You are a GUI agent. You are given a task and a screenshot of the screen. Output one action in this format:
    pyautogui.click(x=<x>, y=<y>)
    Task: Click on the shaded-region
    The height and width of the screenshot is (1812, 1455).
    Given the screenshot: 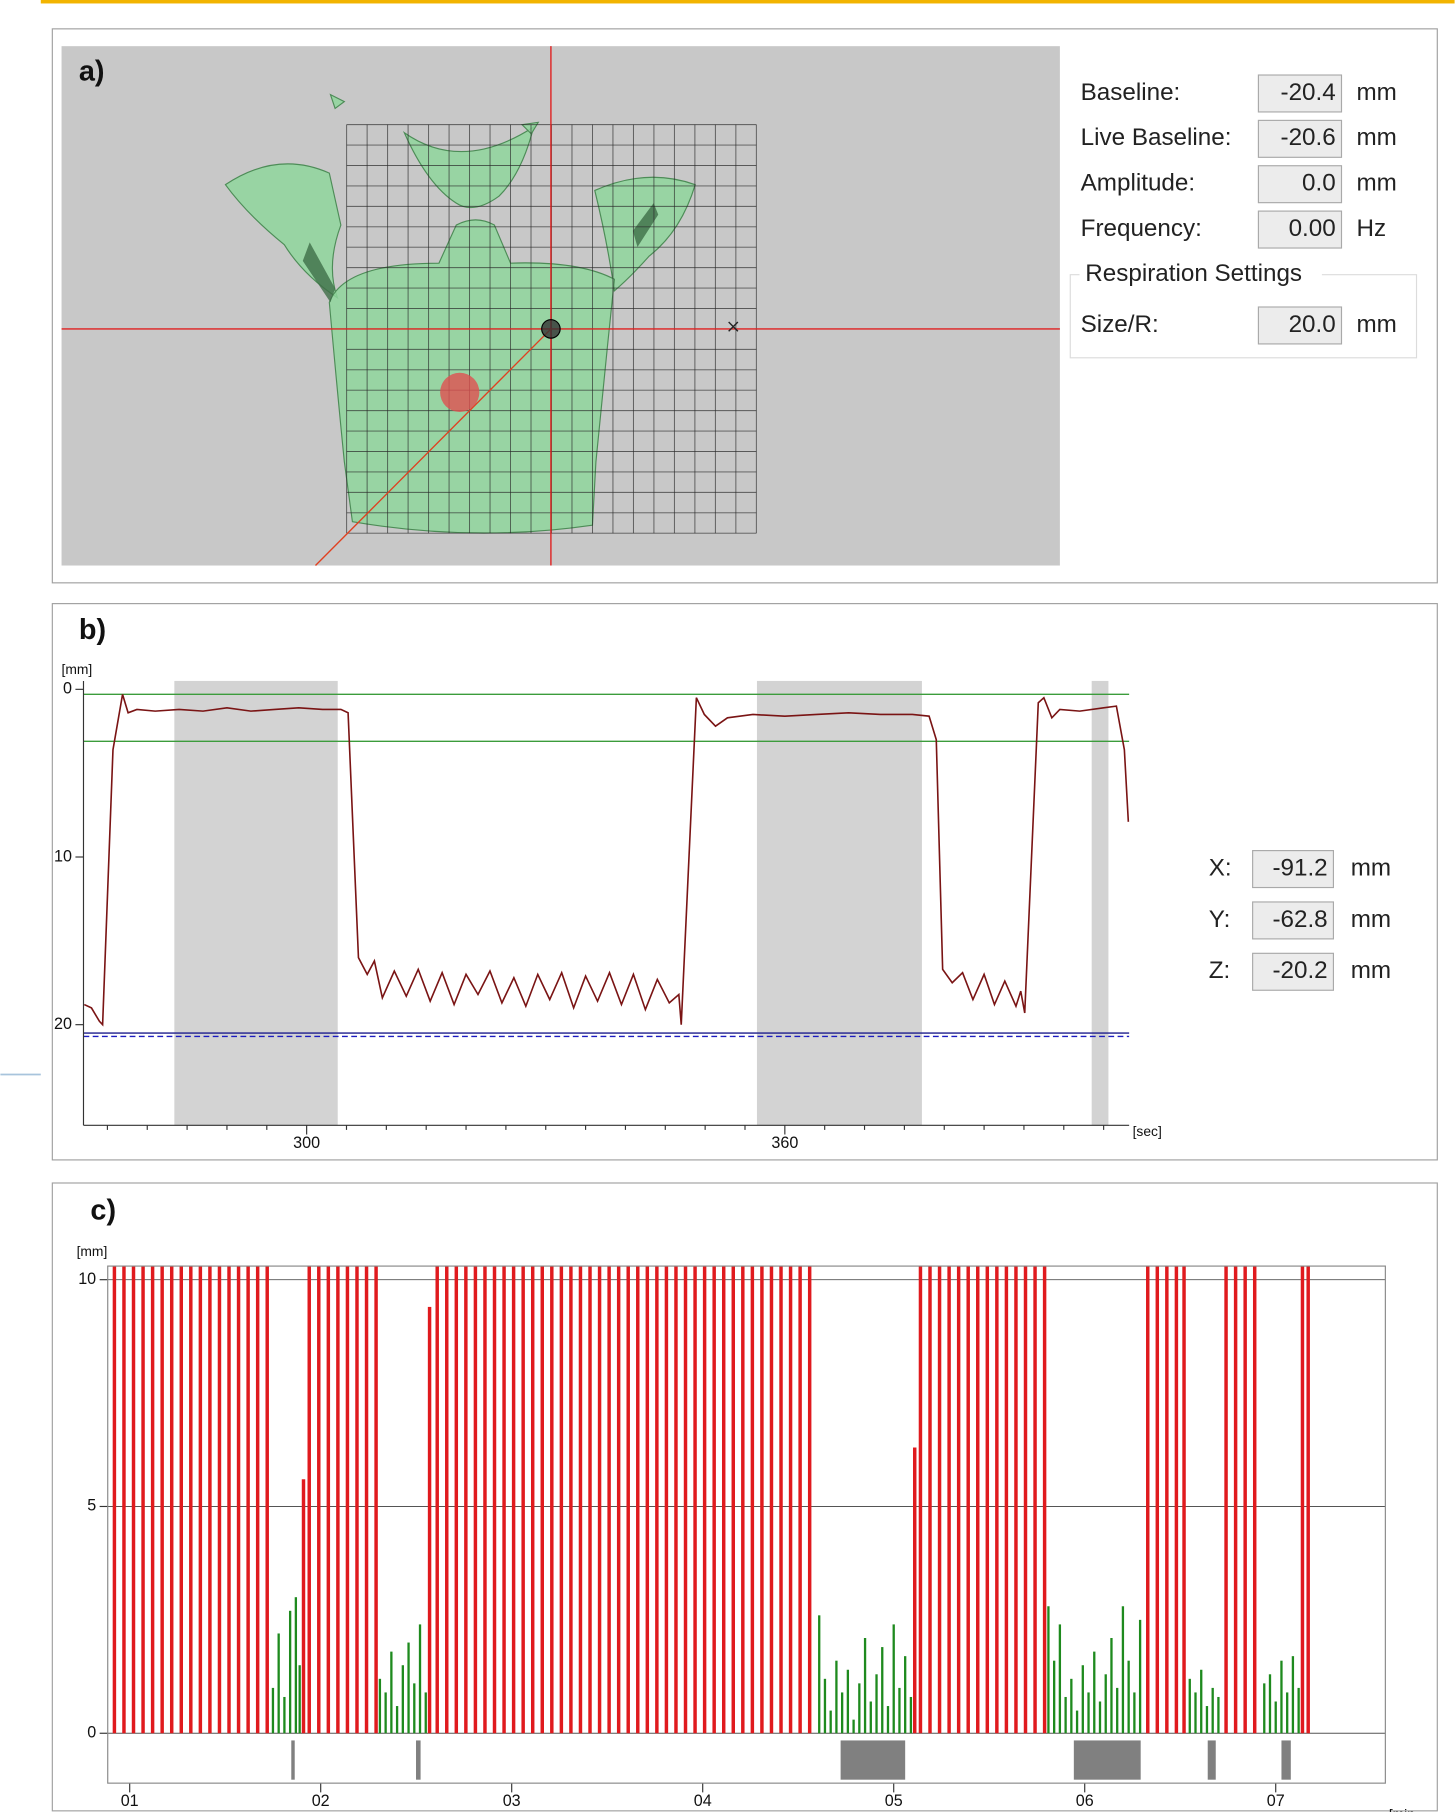 What is the action you would take?
    pyautogui.click(x=256, y=903)
    